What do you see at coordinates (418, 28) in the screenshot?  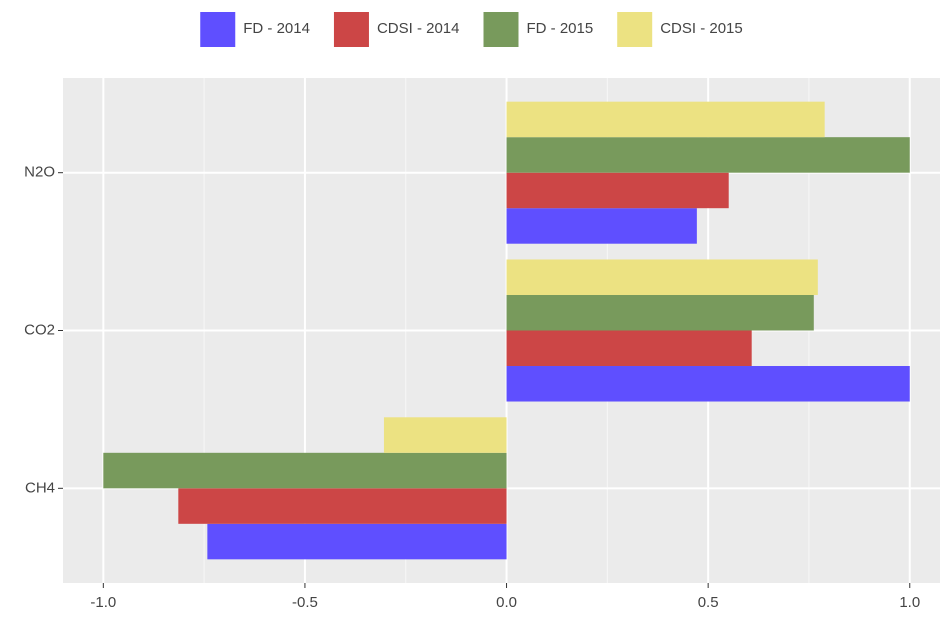 I see `legend-label: CDSI - 2014` at bounding box center [418, 28].